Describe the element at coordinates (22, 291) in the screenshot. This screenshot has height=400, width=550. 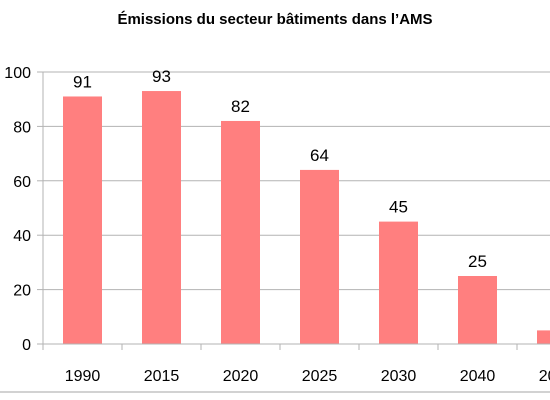
I see `y-tick-label: 20` at that location.